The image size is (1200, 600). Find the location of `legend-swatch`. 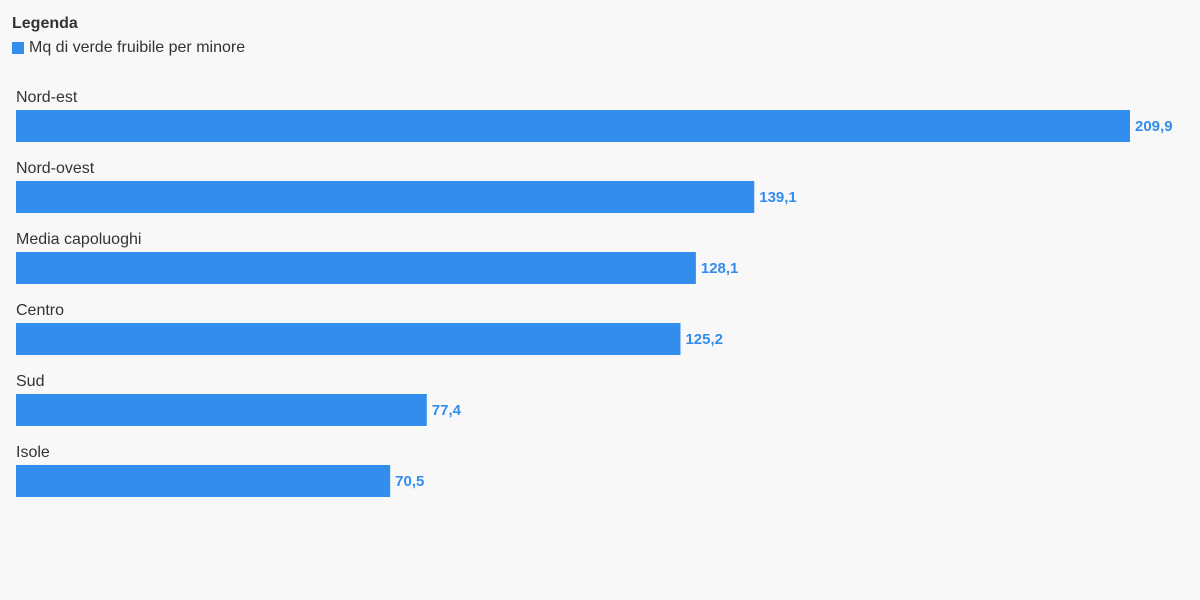

legend-swatch is located at coordinates (18, 48).